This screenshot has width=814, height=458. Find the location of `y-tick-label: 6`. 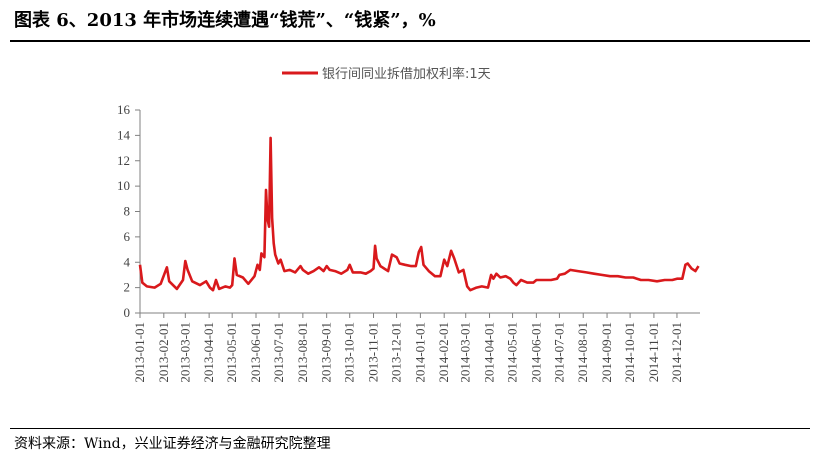

y-tick-label: 6 is located at coordinates (127, 236).